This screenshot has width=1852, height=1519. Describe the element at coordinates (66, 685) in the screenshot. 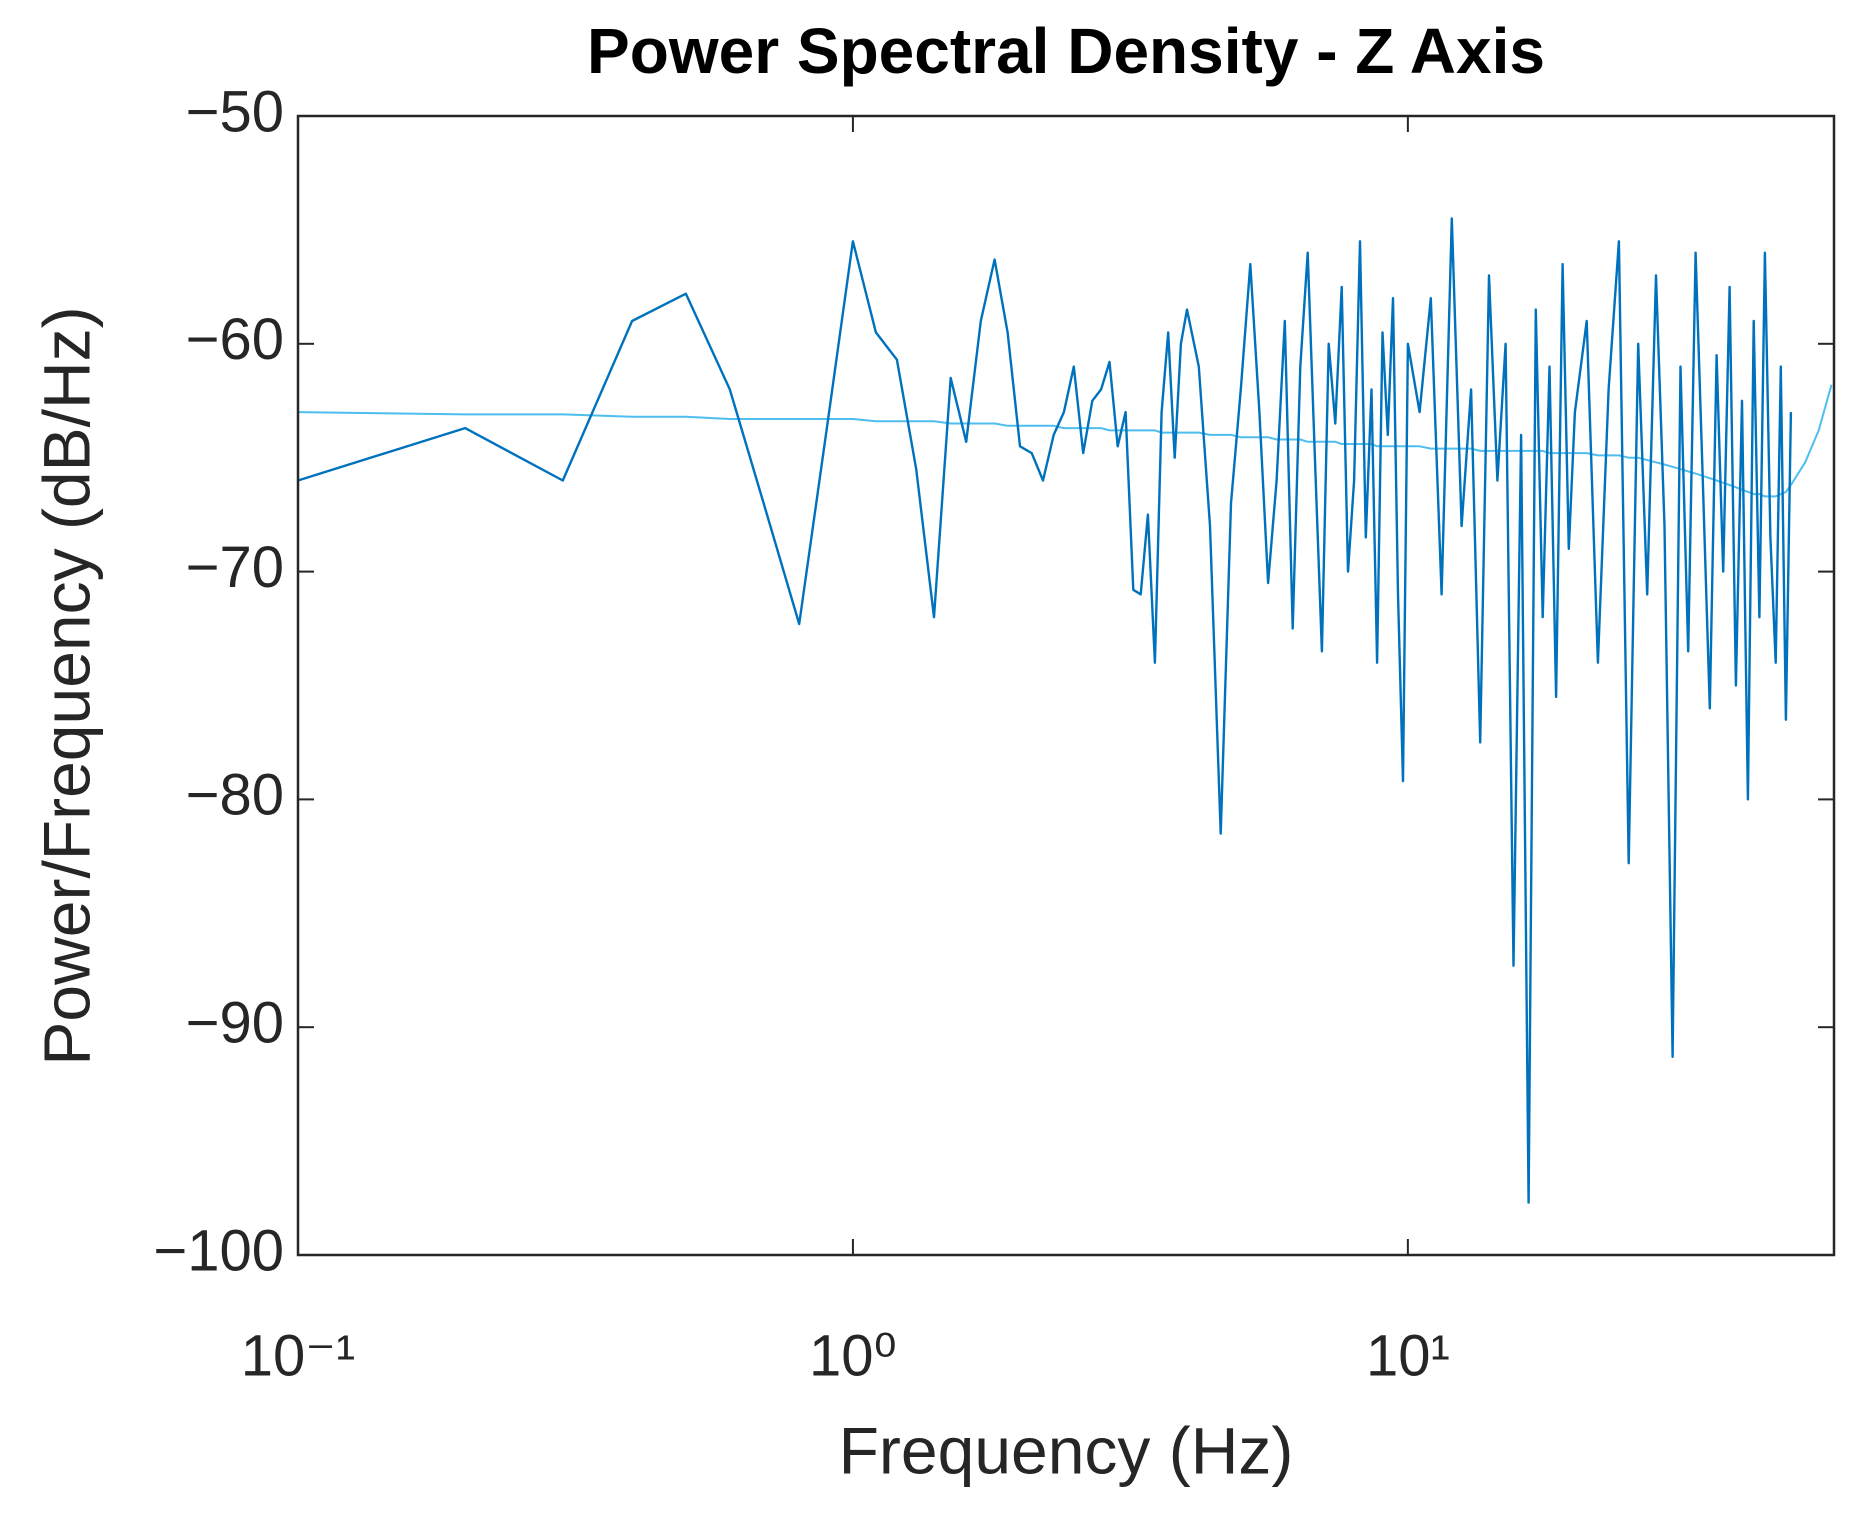

I see `y-axis-label: Power/Frequency (dB/Hz)` at that location.